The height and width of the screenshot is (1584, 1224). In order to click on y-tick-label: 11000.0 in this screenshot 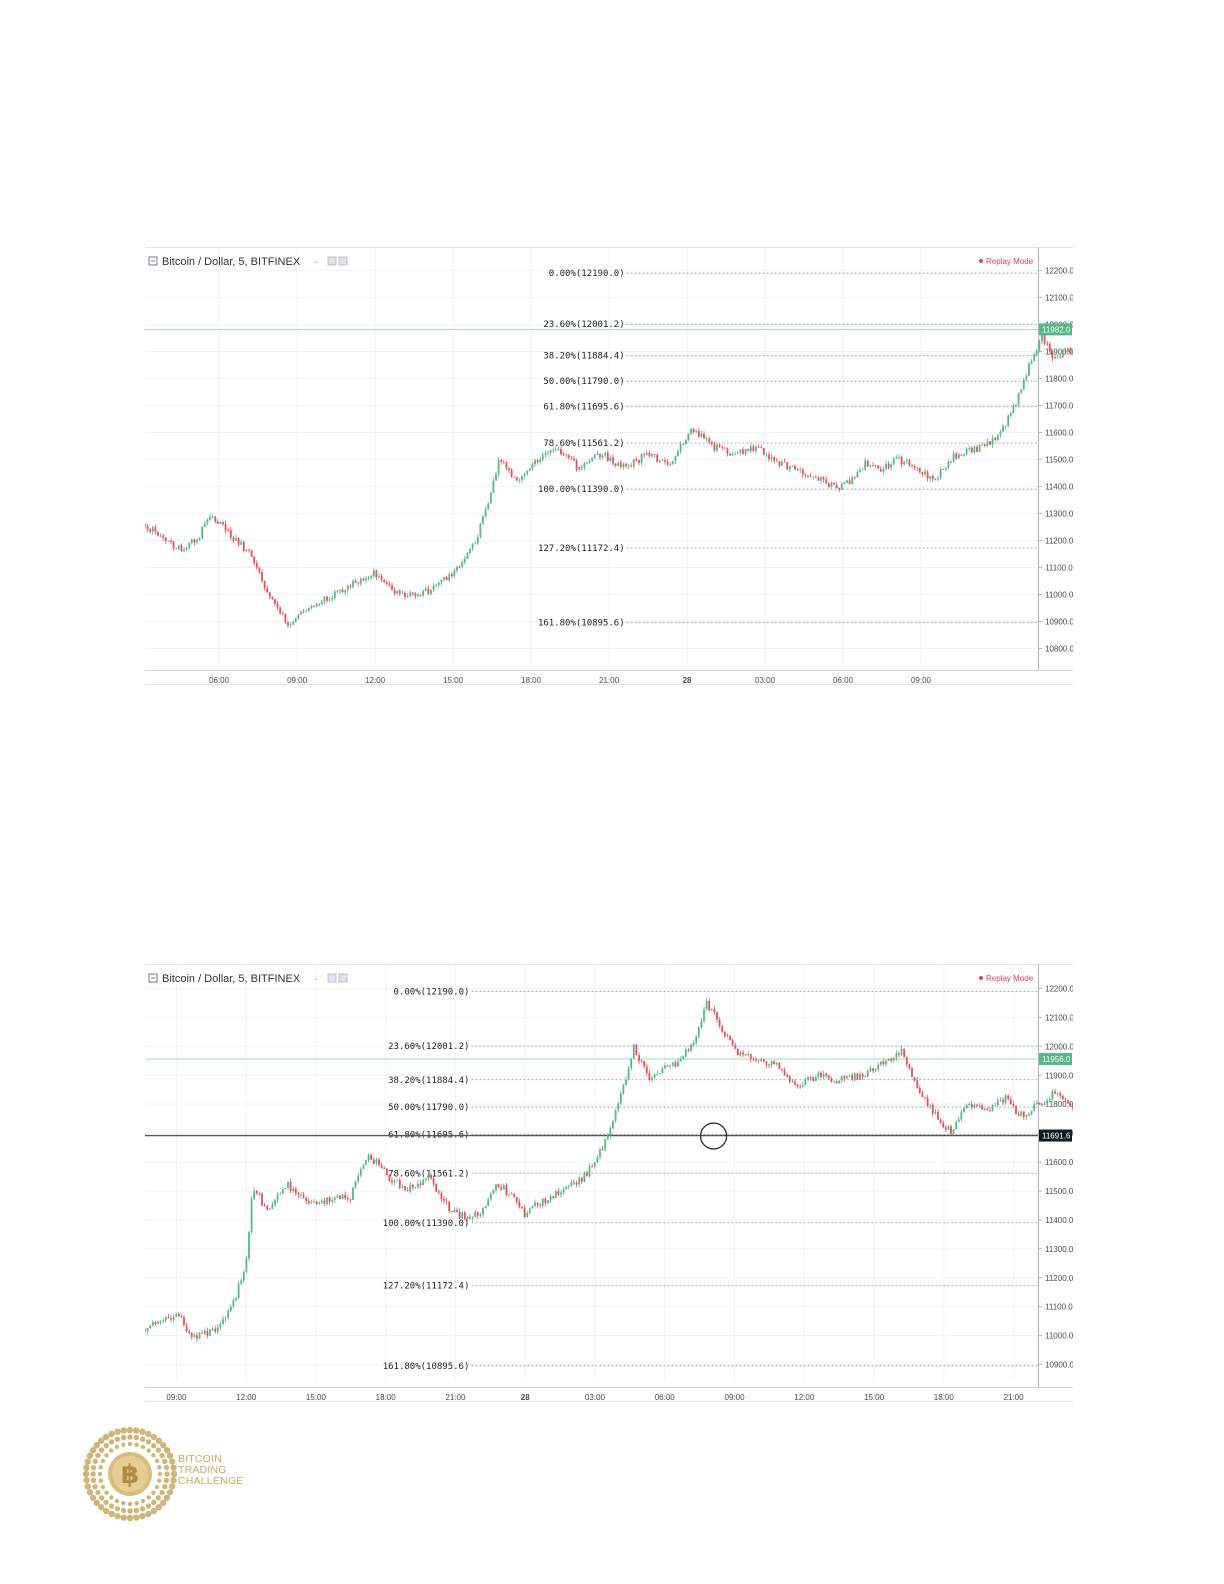, I will do `click(1059, 595)`.